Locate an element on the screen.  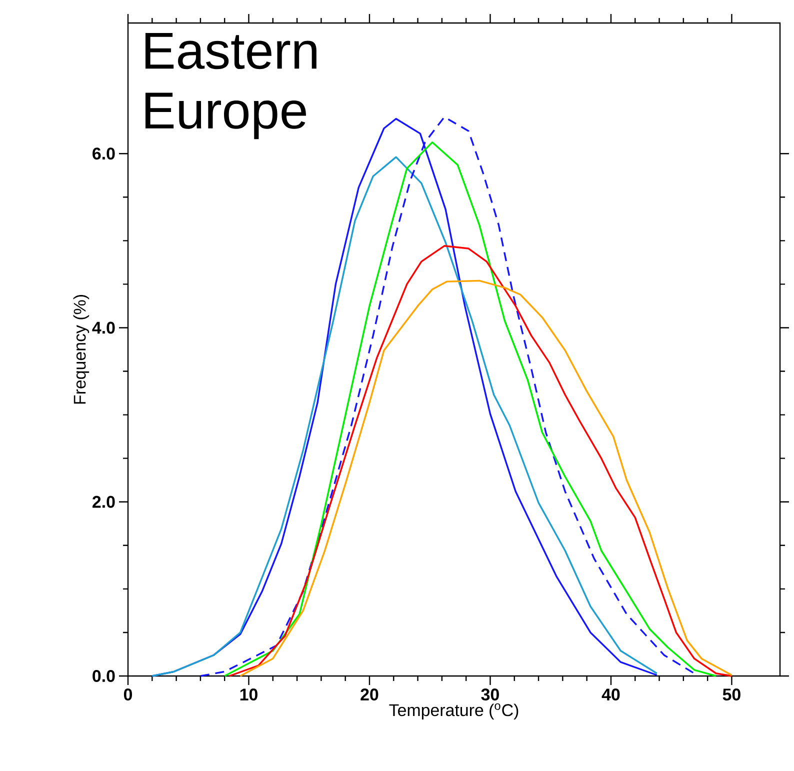
y-tick-label: 4.0 is located at coordinates (103, 328).